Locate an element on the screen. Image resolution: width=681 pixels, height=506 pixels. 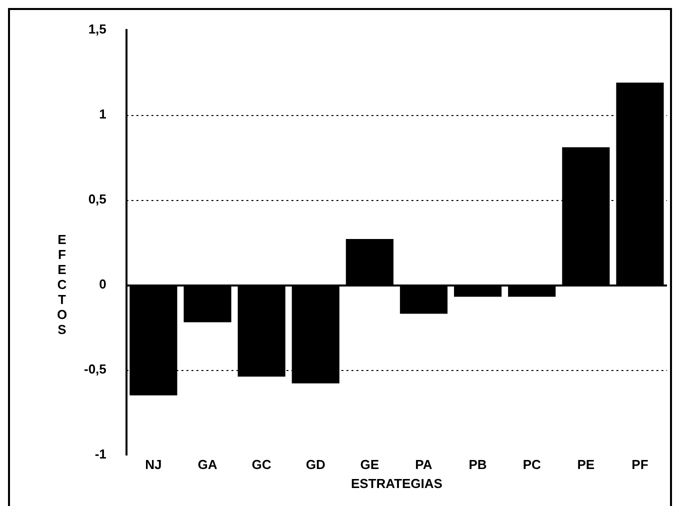
y-tick-label: 0 is located at coordinates (102, 284).